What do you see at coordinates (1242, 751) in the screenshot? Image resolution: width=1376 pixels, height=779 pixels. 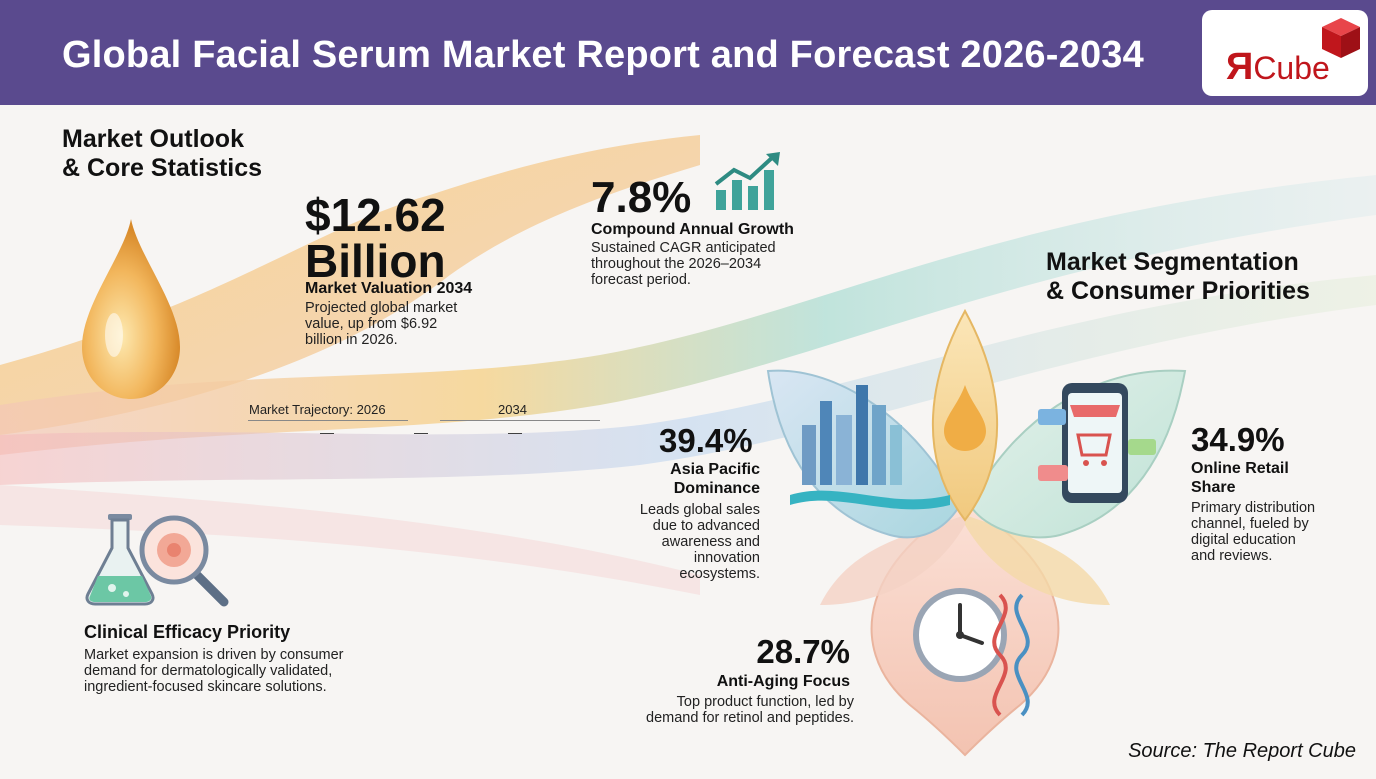 I see `source-credit: Source: The Report Cube` at bounding box center [1242, 751].